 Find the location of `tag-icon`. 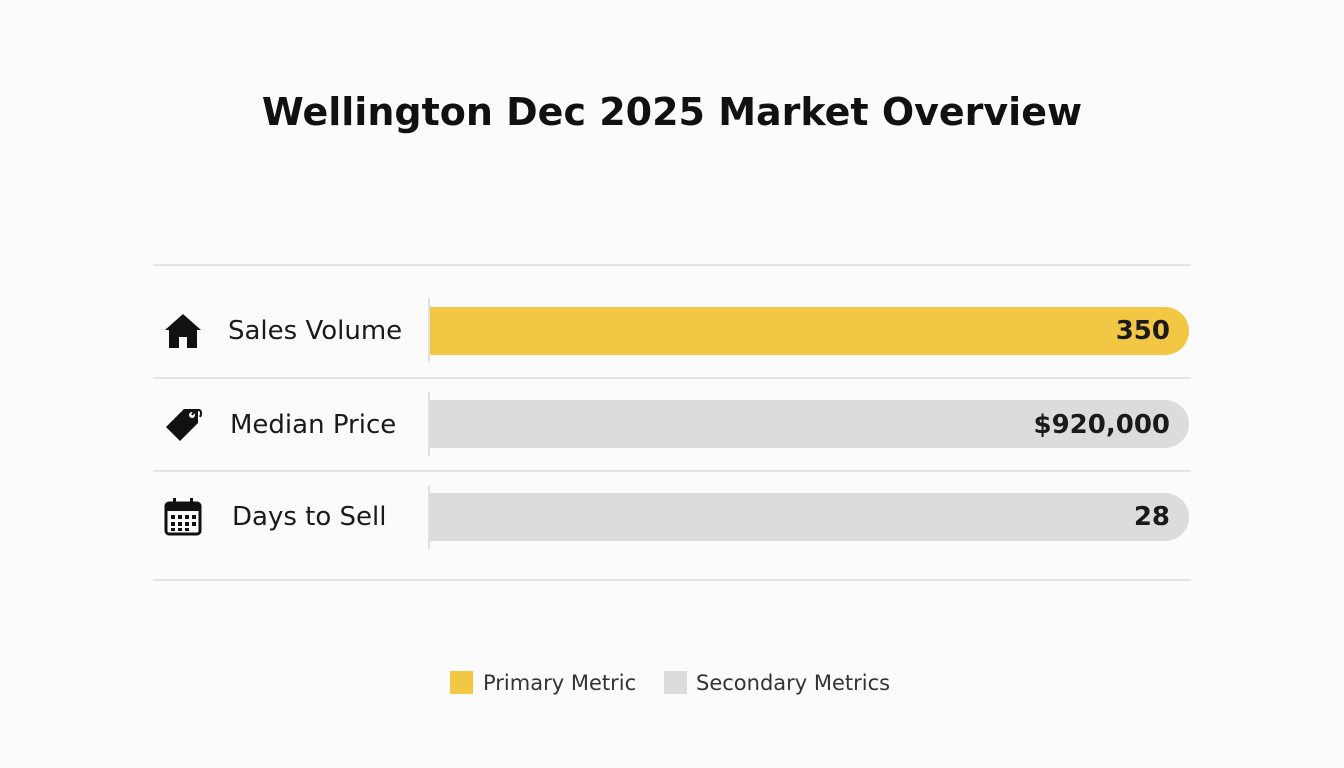

tag-icon is located at coordinates (184, 425).